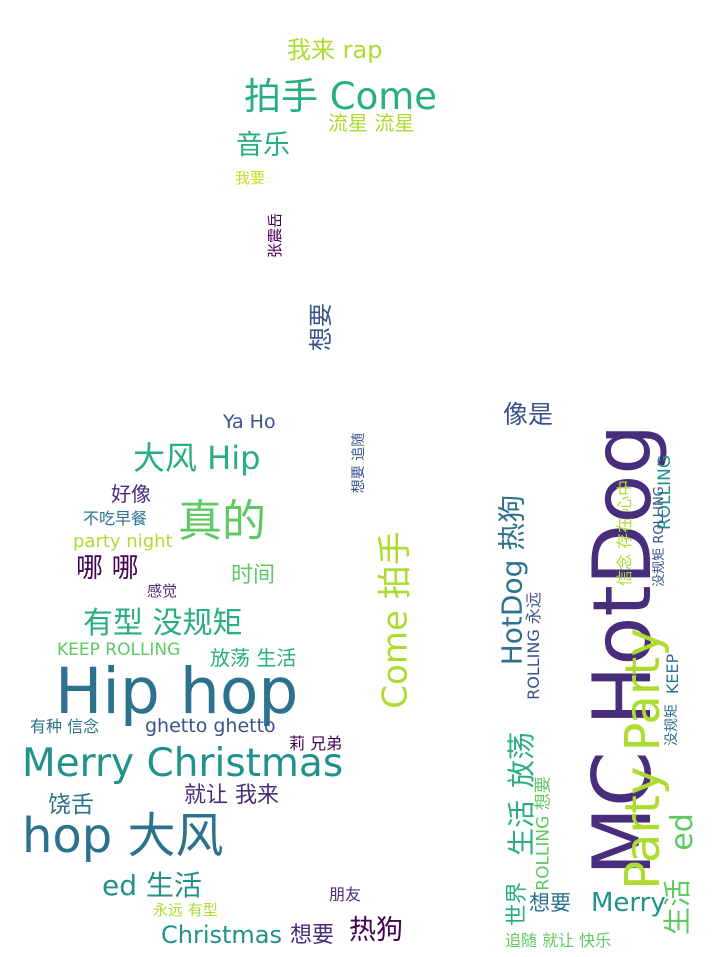  I want to click on word-zhangzhenyue: 张震岳, so click(275, 235).